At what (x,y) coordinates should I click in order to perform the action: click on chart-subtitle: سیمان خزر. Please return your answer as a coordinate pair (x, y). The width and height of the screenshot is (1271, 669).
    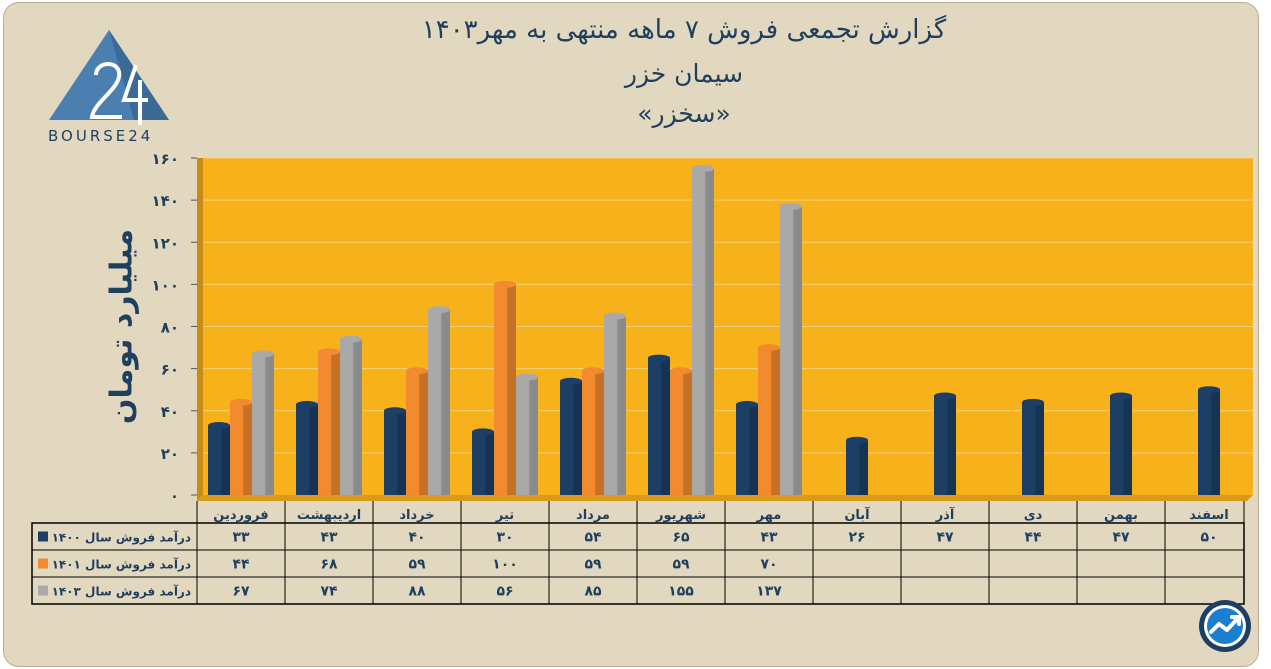
    Looking at the image, I should click on (684, 73).